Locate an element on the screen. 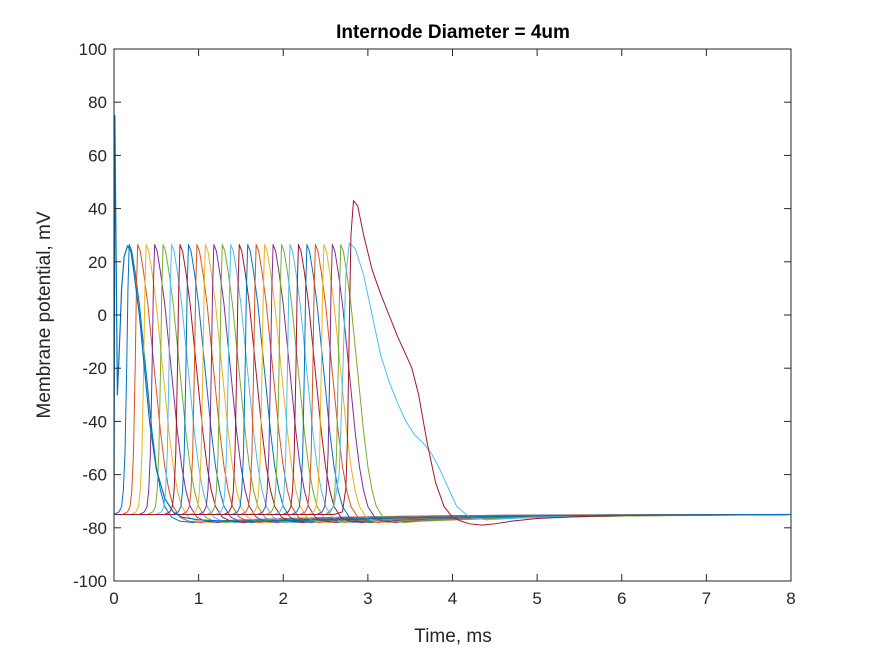 This screenshot has height=656, width=875. y-tick-label: -100 is located at coordinates (90, 581).